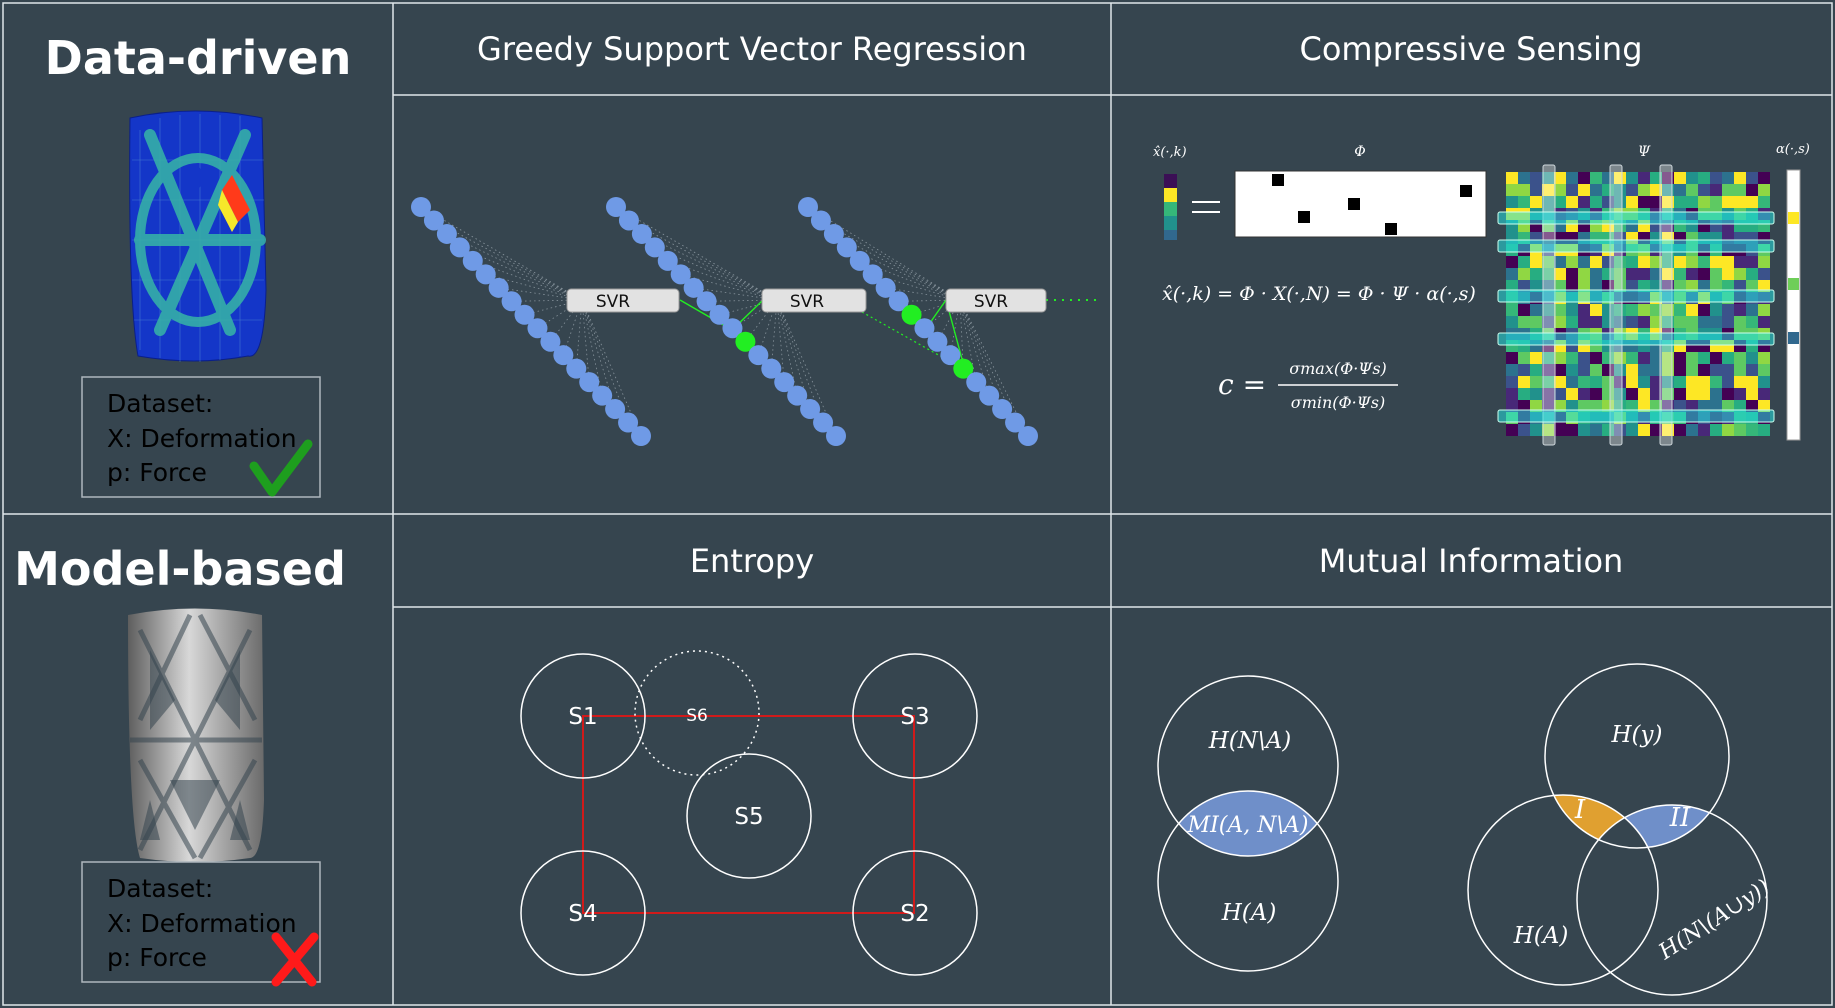 Image resolution: width=1835 pixels, height=1008 pixels. I want to click on xhat-vector, so click(1170, 207).